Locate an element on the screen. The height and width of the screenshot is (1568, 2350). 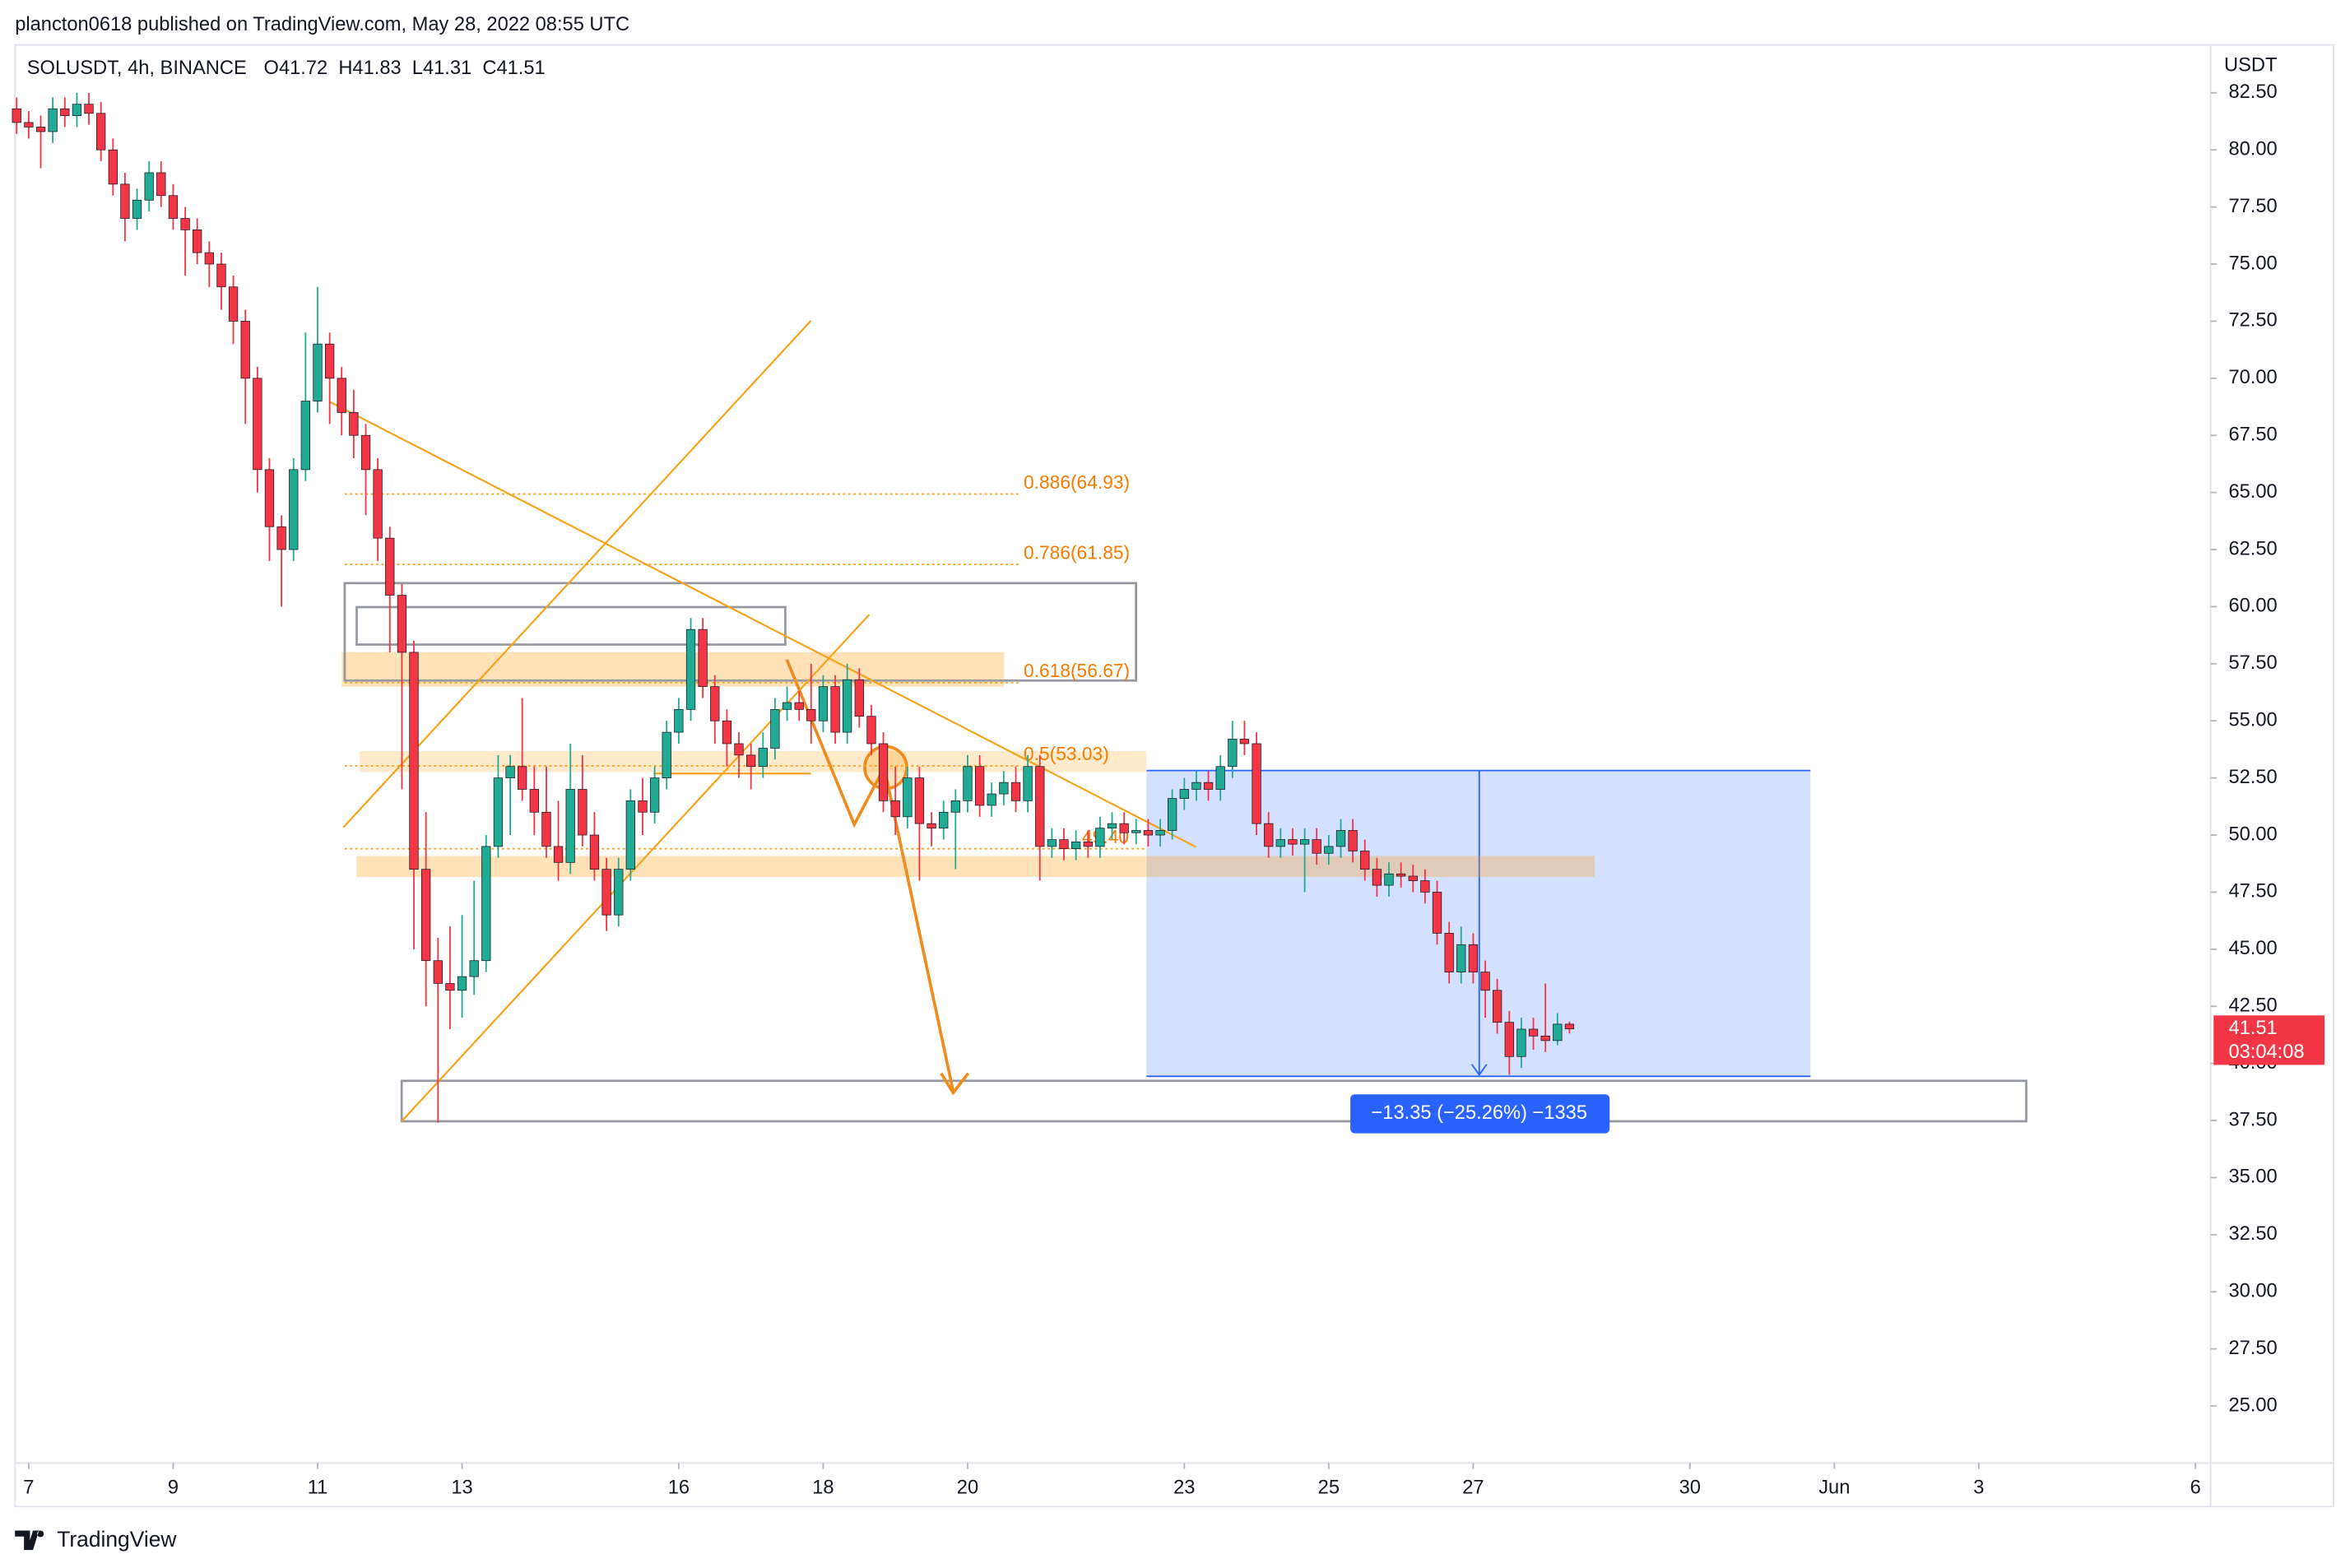
y-tick-label: 32.50 is located at coordinates (2252, 1234).